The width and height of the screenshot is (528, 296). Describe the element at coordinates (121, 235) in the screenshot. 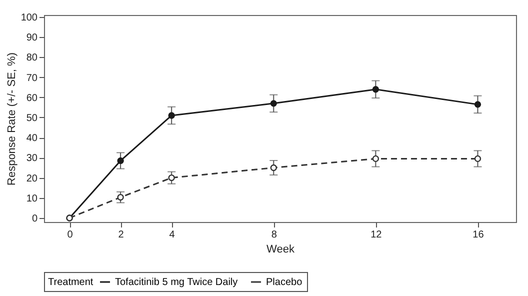

I see `x-tick-label: 2` at that location.